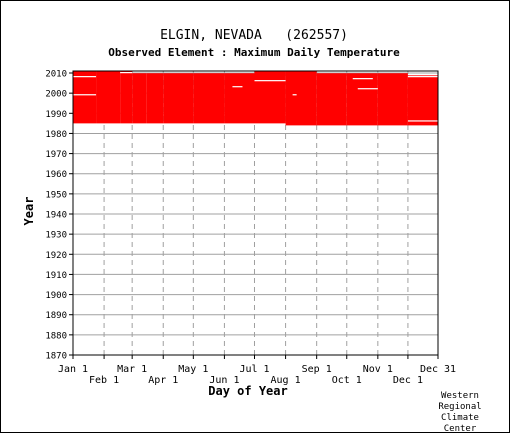 This screenshot has height=435, width=510. I want to click on x-tick-label: Dec 1, so click(408, 380).